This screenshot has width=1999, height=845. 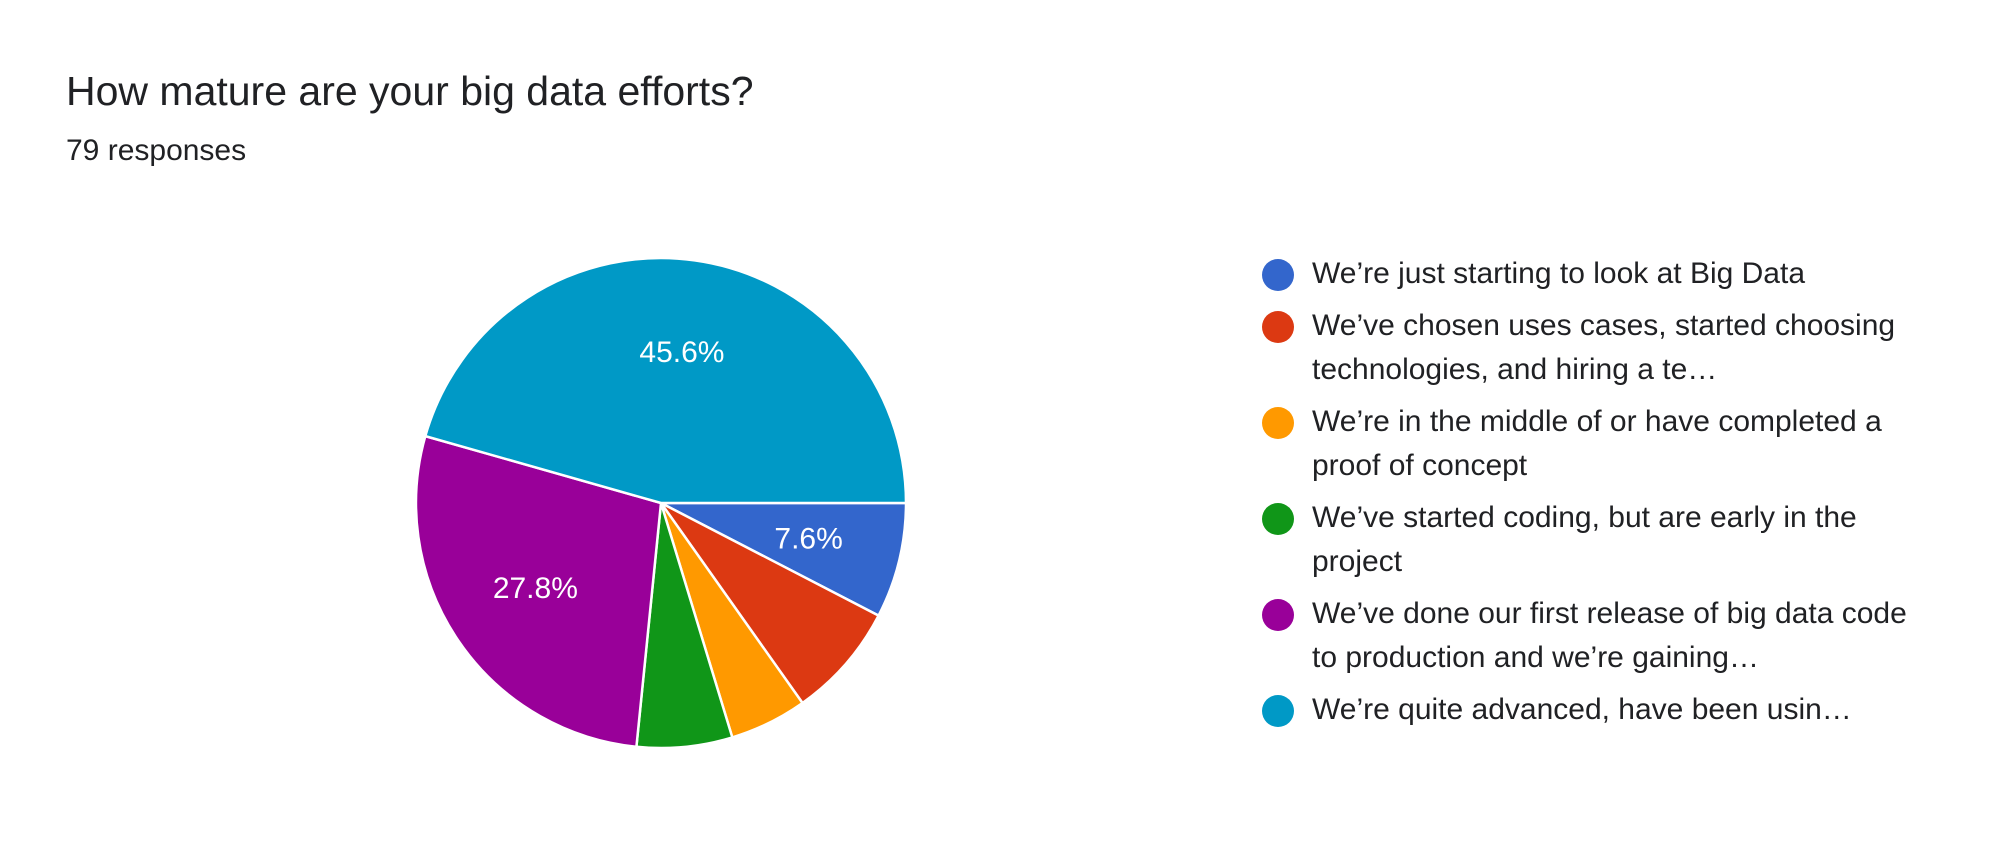 What do you see at coordinates (156, 150) in the screenshot?
I see `response-count: 79 responses` at bounding box center [156, 150].